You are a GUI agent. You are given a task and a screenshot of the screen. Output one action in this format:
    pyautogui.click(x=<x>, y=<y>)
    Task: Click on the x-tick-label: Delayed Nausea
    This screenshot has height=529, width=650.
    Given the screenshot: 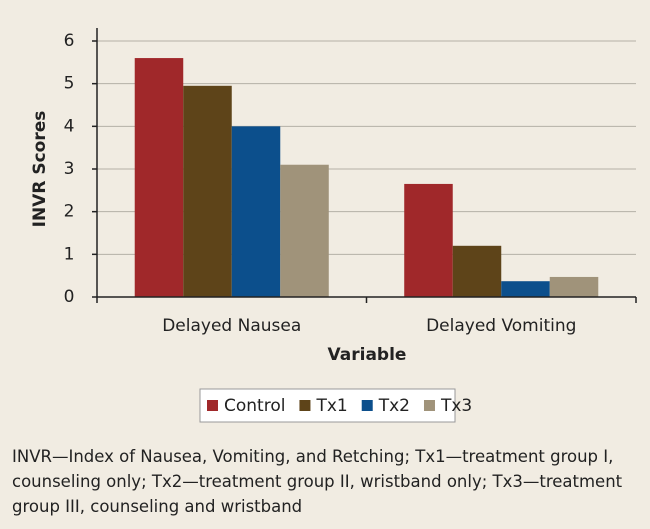 What is the action you would take?
    pyautogui.click(x=231, y=326)
    